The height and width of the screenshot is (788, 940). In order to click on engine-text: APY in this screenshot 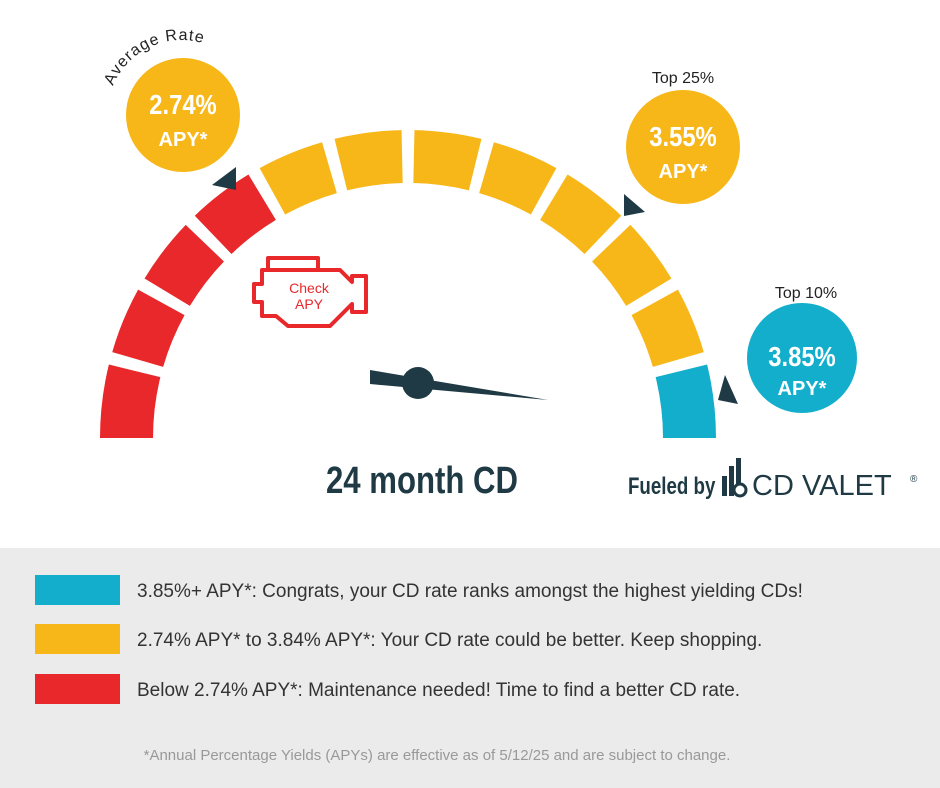, I will do `click(309, 304)`.